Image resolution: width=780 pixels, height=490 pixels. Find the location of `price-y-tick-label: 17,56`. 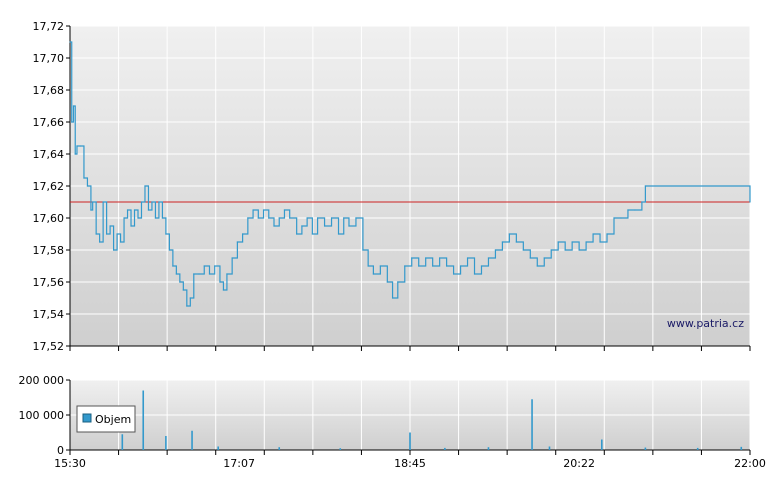

price-y-tick-label: 17,56 is located at coordinates (49, 282).